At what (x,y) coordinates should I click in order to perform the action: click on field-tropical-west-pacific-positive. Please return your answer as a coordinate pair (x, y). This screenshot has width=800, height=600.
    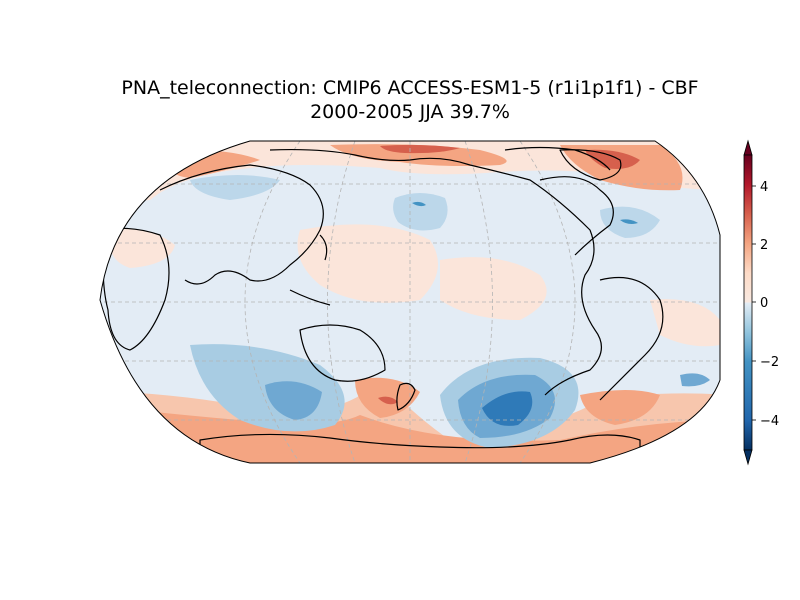
    Looking at the image, I should click on (367, 263).